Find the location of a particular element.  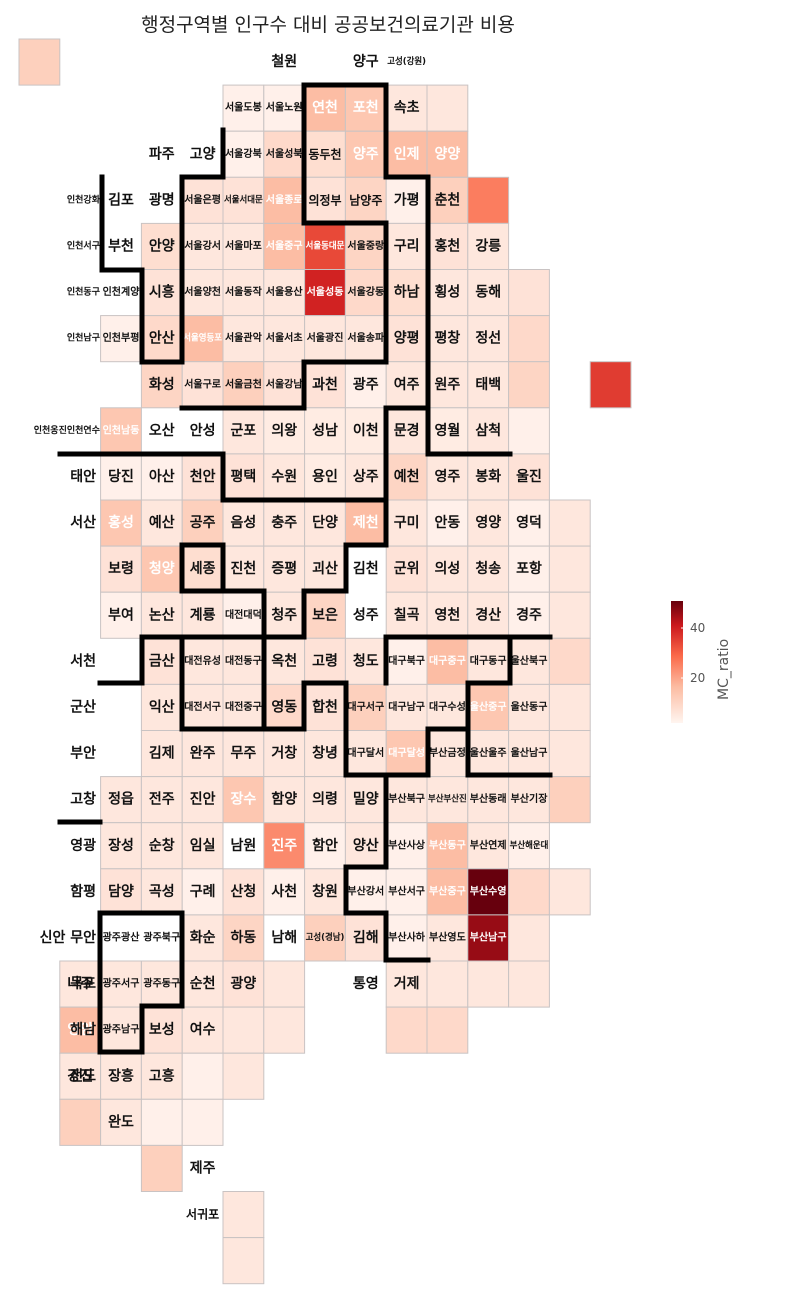

tile-label: 거창 is located at coordinates (284, 753).